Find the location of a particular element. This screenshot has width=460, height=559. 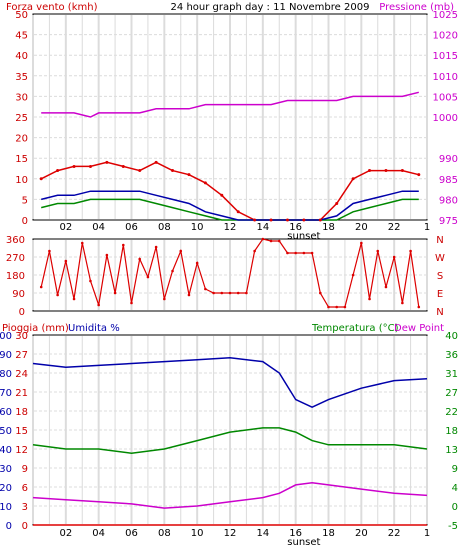

hour-tick-label: 06 is located at coordinates (131, 533).